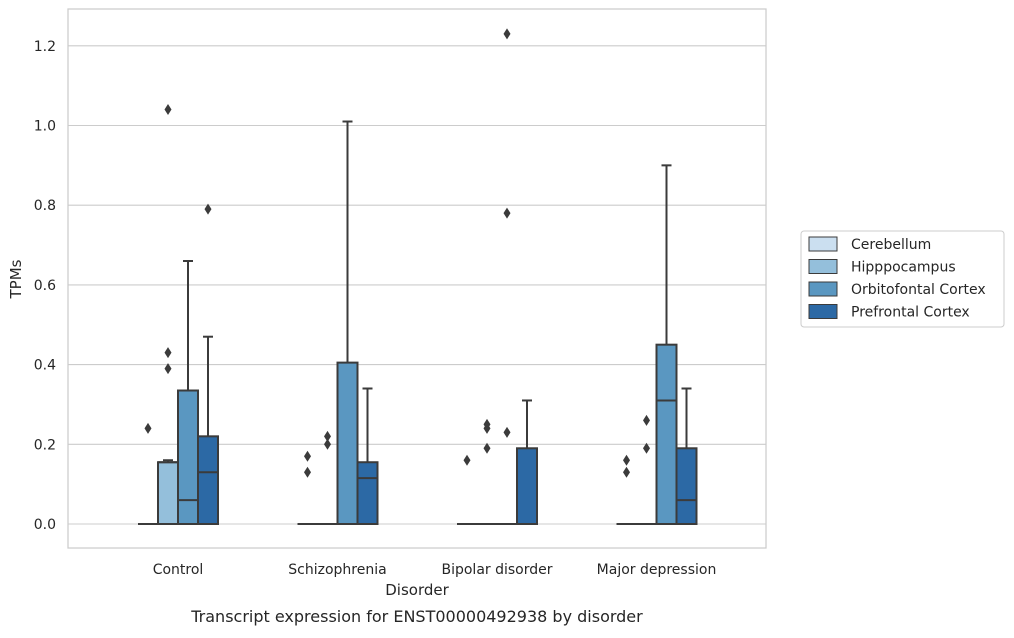 The image size is (1014, 638). Describe the element at coordinates (417, 590) in the screenshot. I see `x-axis-label: Disorder` at that location.